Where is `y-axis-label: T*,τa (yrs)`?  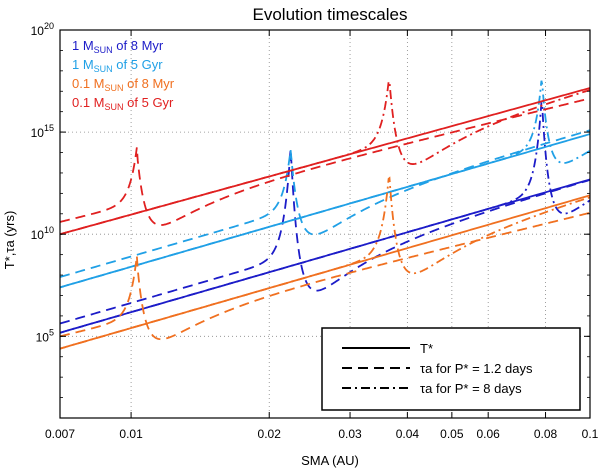 y-axis-label: T*,τa (yrs) is located at coordinates (9, 240).